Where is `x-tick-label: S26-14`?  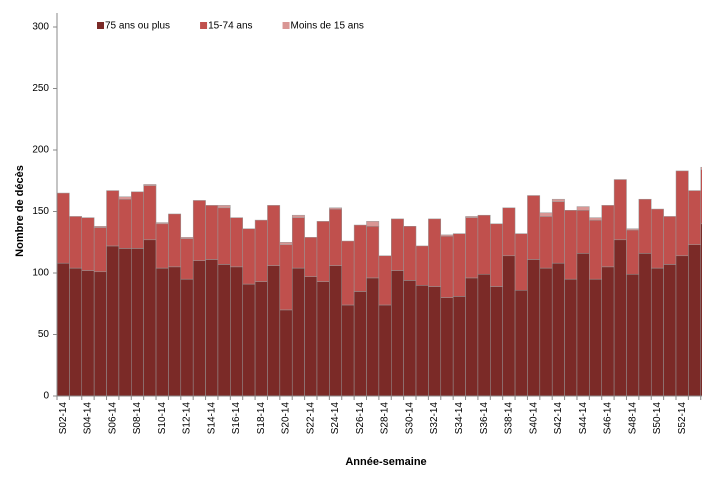
x-tick-label: S26-14 is located at coordinates (360, 418).